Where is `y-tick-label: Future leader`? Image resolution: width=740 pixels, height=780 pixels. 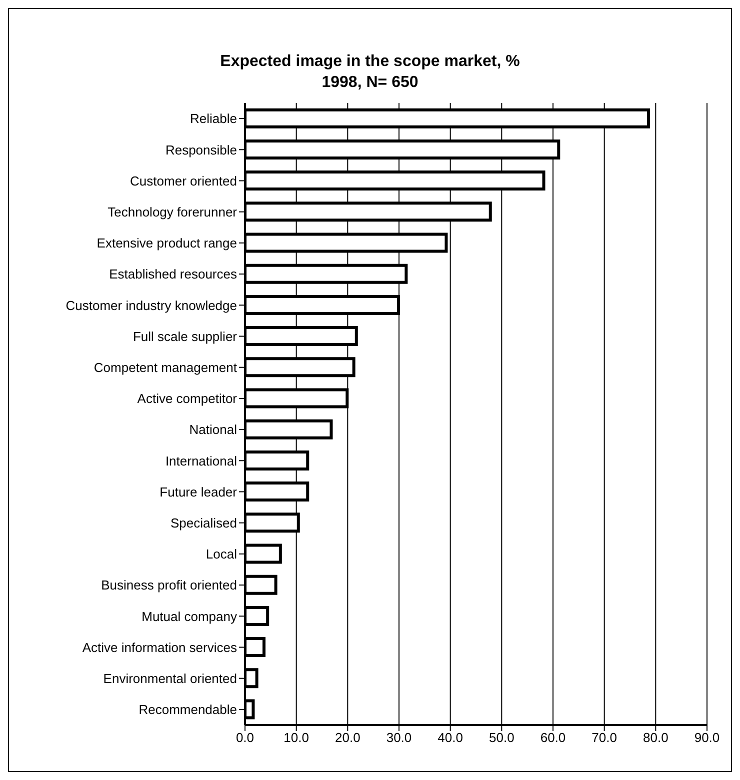 y-tick-label: Future leader is located at coordinates (199, 492).